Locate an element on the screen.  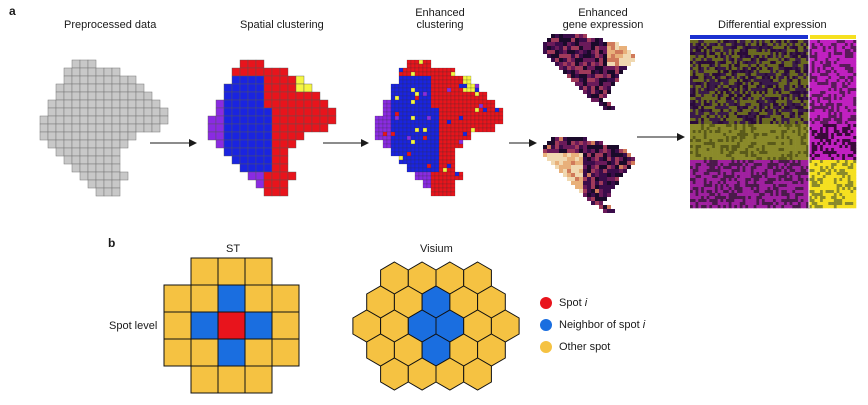
panel-b-letter: b is located at coordinates (112, 243).